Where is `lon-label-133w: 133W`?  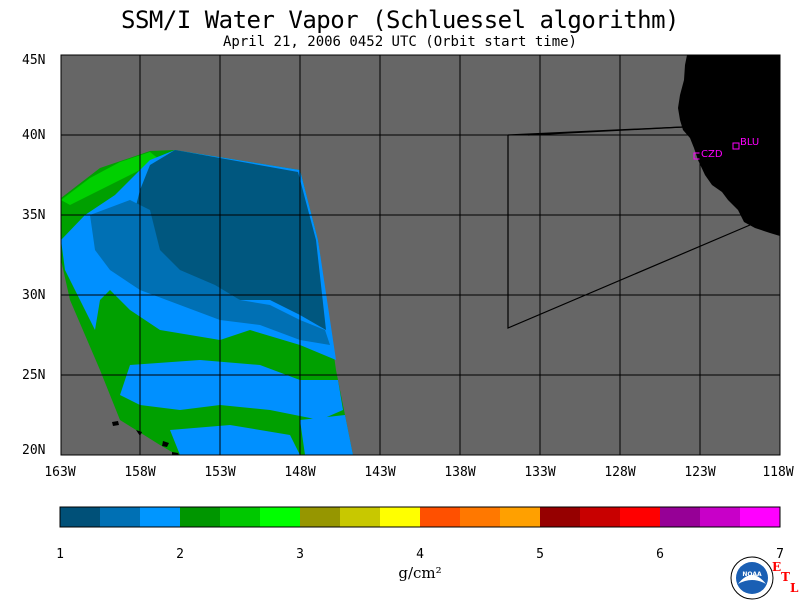 lon-label-133w: 133W is located at coordinates (539, 472).